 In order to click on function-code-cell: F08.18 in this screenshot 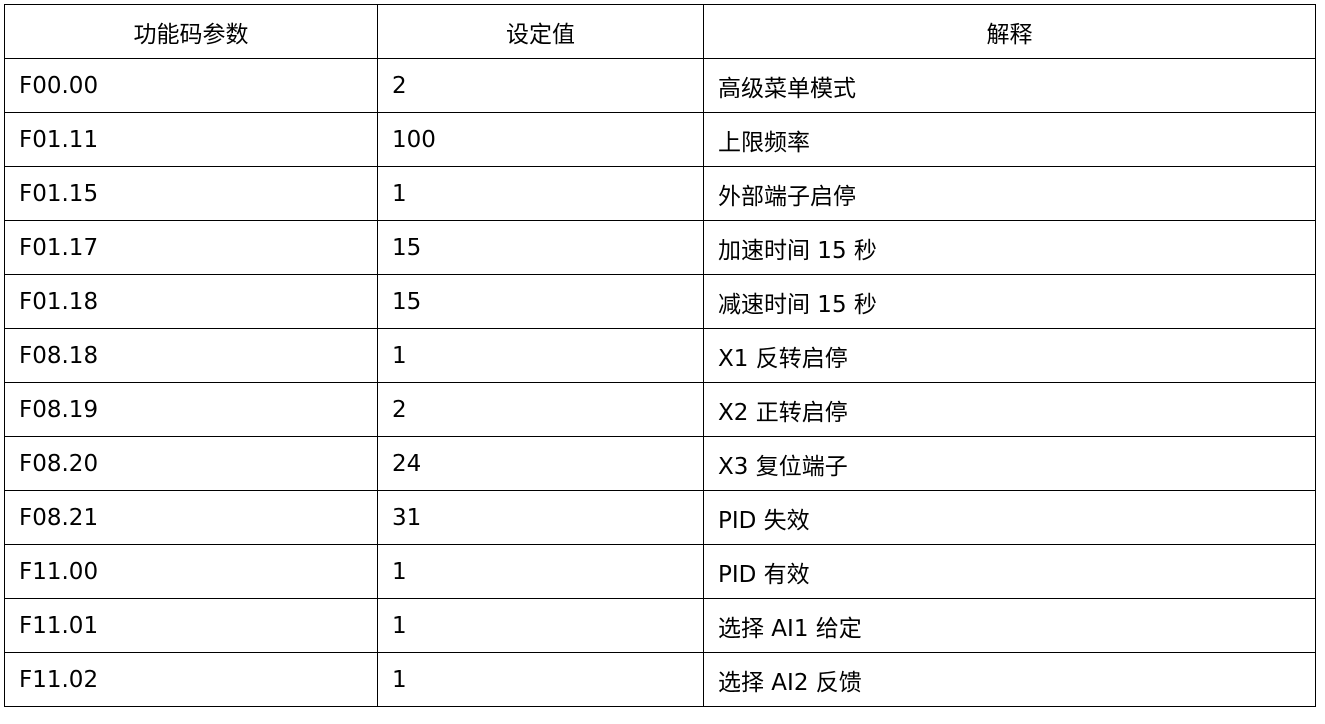, I will do `click(191, 355)`.